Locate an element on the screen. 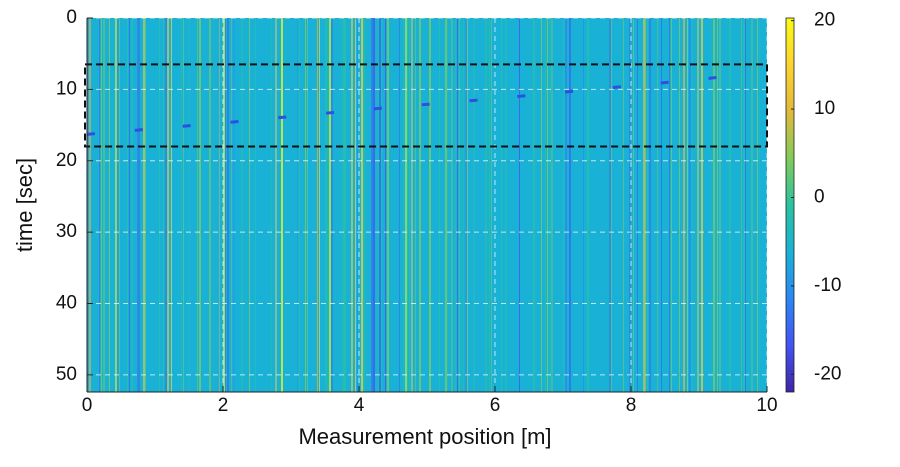  colorbar-tick-label: 0 is located at coordinates (819, 197).